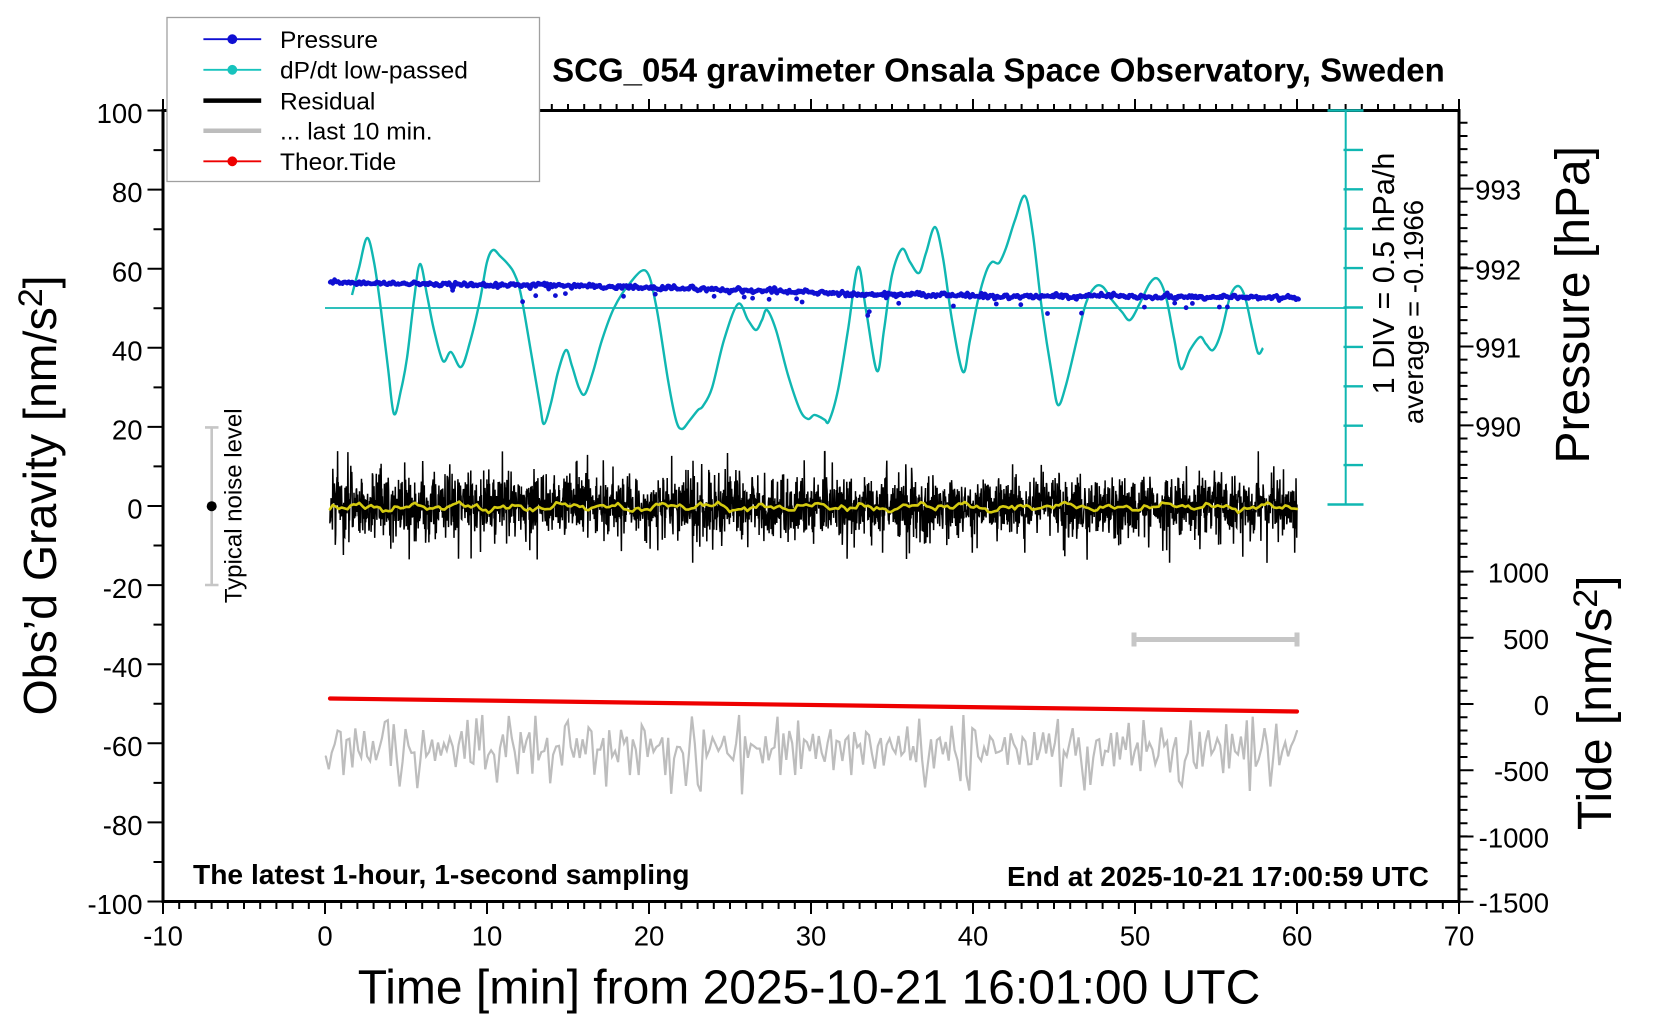  What do you see at coordinates (1498, 190) in the screenshot?
I see `svg-text: 993` at bounding box center [1498, 190].